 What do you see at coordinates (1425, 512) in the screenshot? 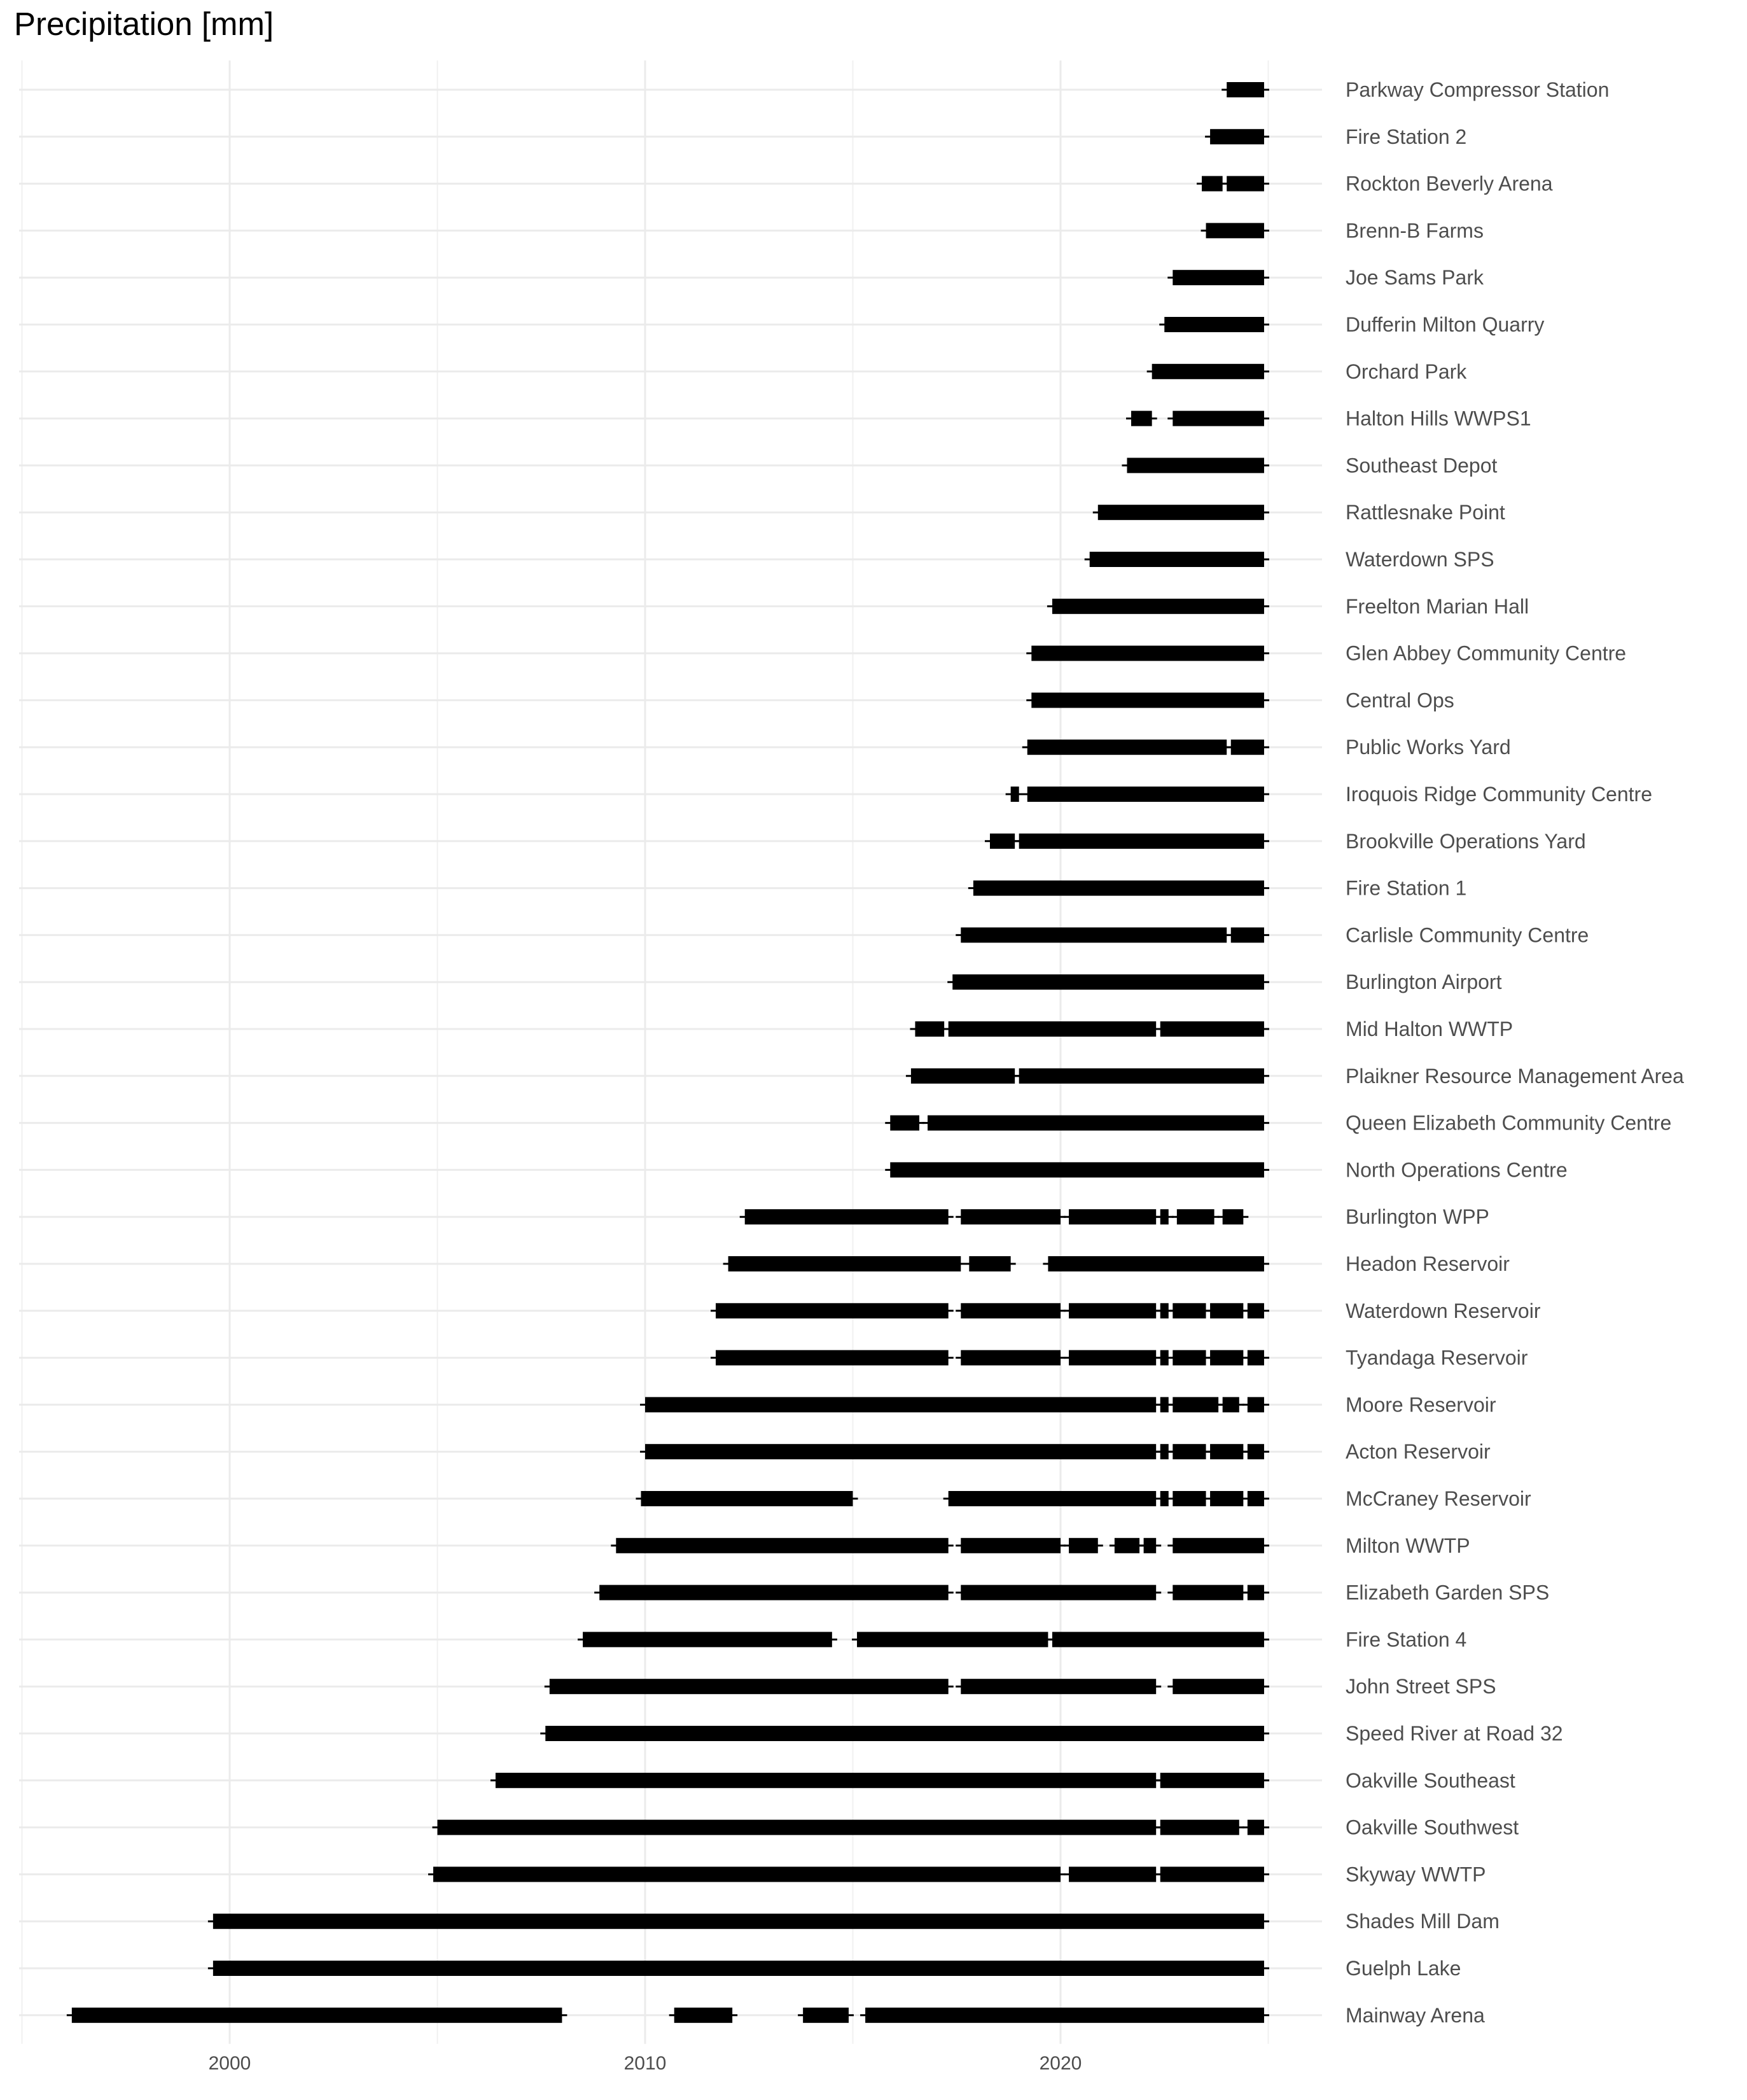
I see `station-label: Rattlesnake Point` at bounding box center [1425, 512].